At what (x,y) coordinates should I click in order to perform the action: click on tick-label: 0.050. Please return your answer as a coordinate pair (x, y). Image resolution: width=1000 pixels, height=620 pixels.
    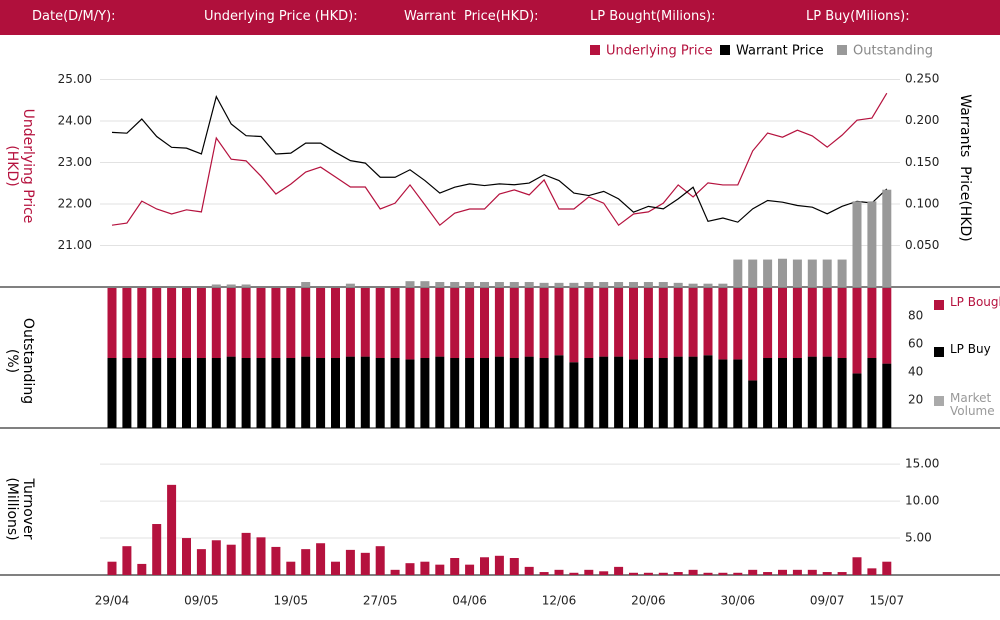
    Looking at the image, I should click on (922, 245).